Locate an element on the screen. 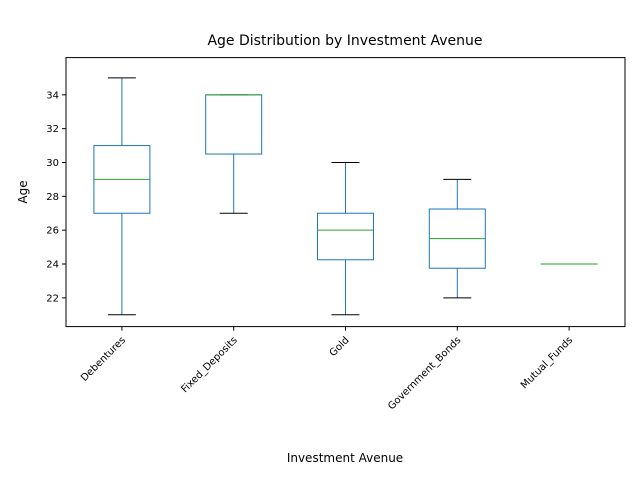 The image size is (640, 480). y-axis: 22 24 26 28 30 32 34 is located at coordinates (56, 197).